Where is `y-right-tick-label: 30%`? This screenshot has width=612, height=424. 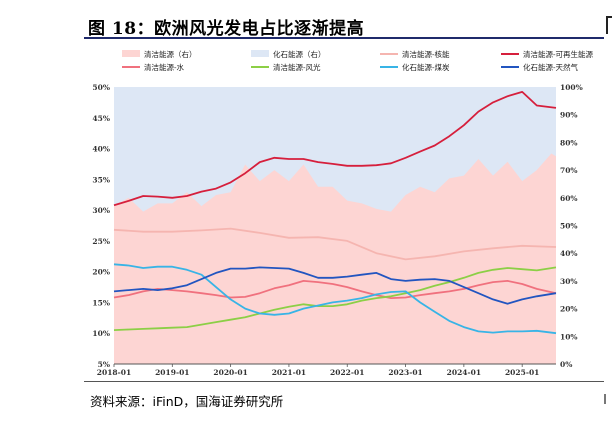
y-right-tick-label: 30% is located at coordinates (569, 281).